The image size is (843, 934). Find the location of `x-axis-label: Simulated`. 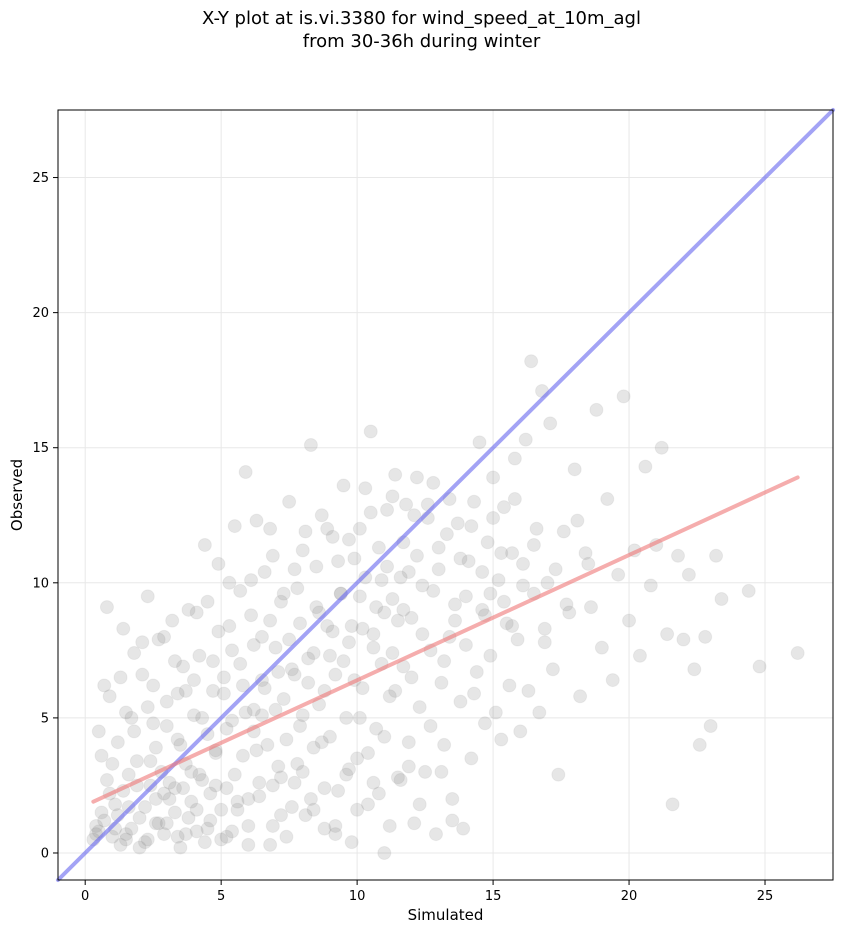

x-axis-label: Simulated is located at coordinates (446, 915).